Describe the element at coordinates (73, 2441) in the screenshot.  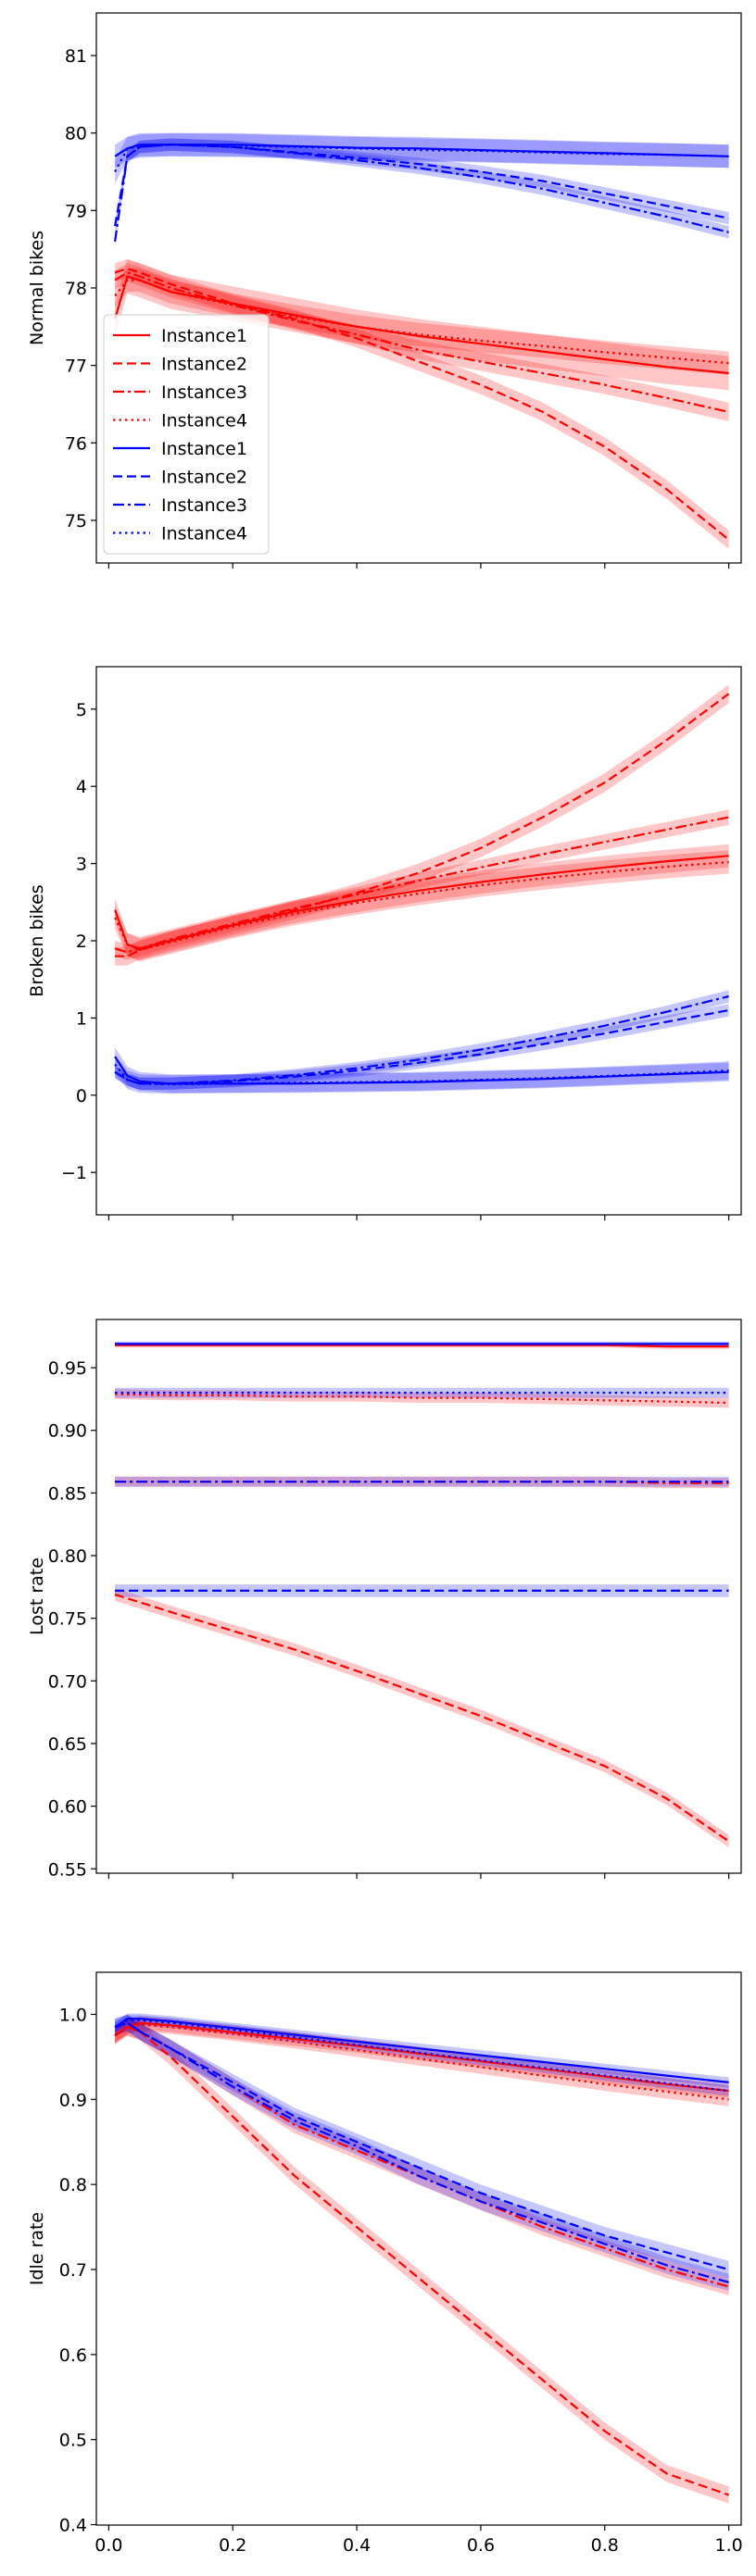
I see `y-tick-label: 0.5` at that location.